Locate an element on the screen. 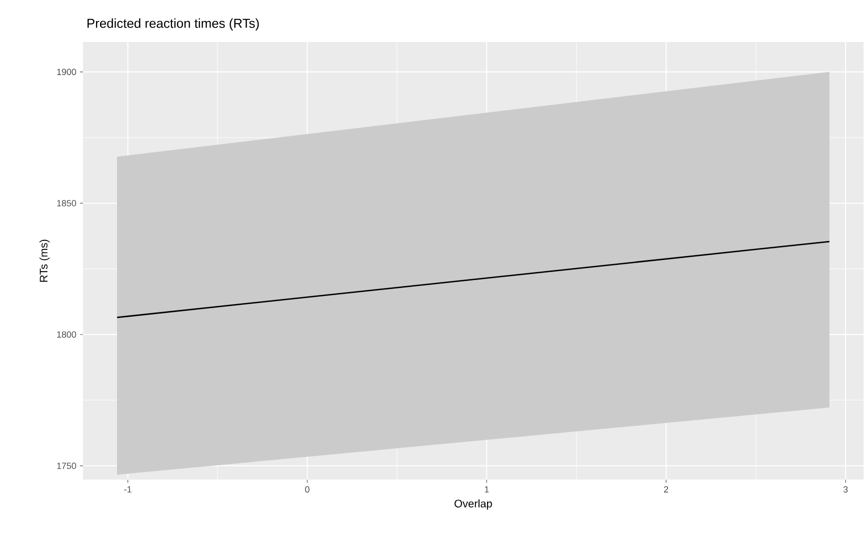 The image size is (864, 545). x-tick-label: 2 is located at coordinates (666, 489).